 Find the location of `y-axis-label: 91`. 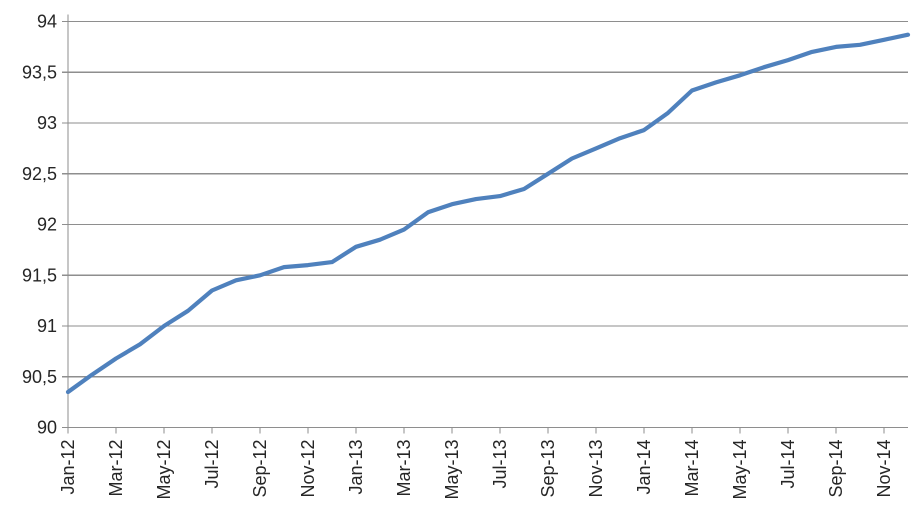

y-axis-label: 91 is located at coordinates (47, 326).